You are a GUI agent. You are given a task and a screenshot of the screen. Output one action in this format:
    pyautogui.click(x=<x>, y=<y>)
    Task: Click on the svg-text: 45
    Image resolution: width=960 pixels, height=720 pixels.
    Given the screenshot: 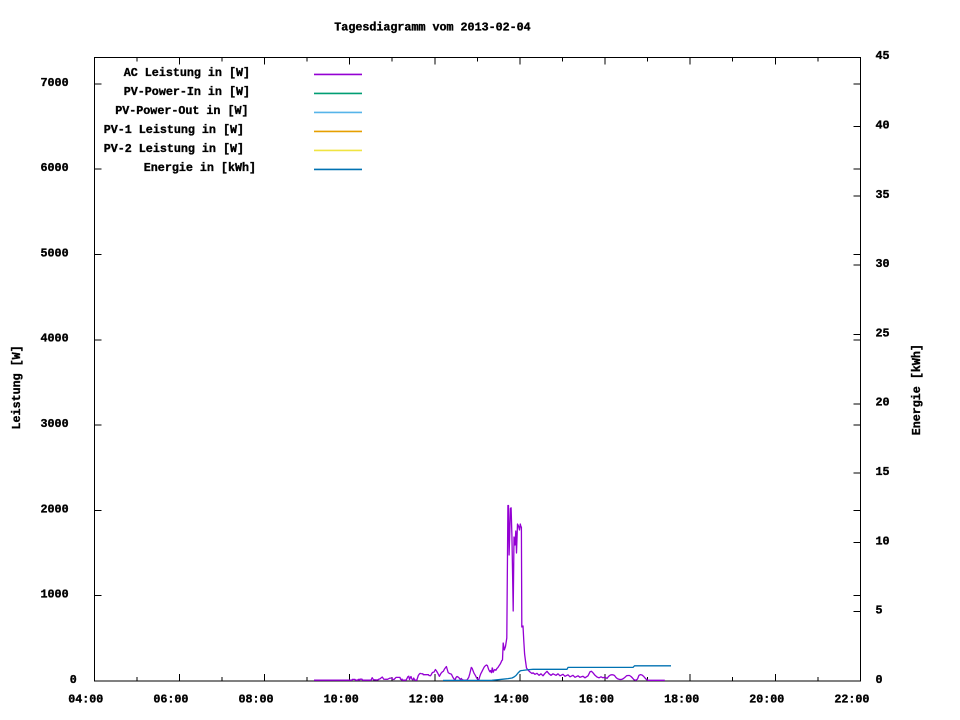 What is the action you would take?
    pyautogui.click(x=883, y=56)
    